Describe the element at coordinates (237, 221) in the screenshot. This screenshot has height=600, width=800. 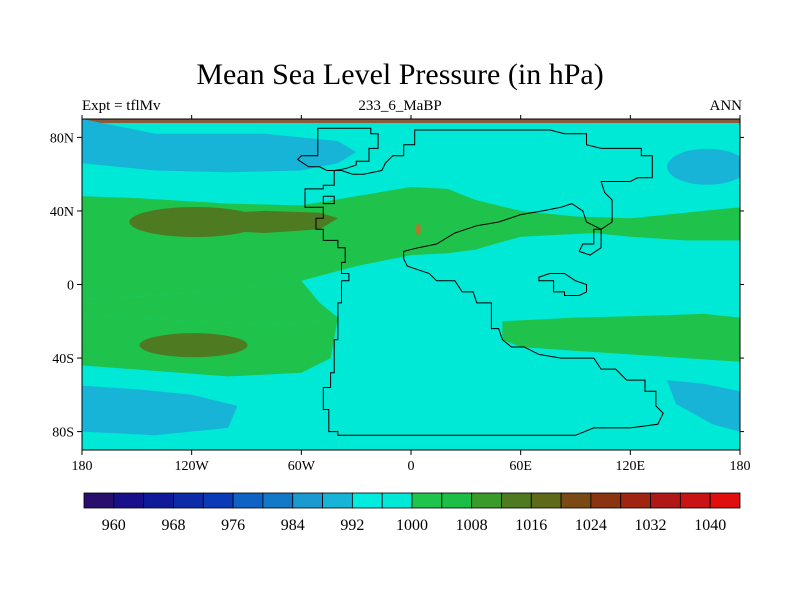
I see `field-high-center-north-ext` at that location.